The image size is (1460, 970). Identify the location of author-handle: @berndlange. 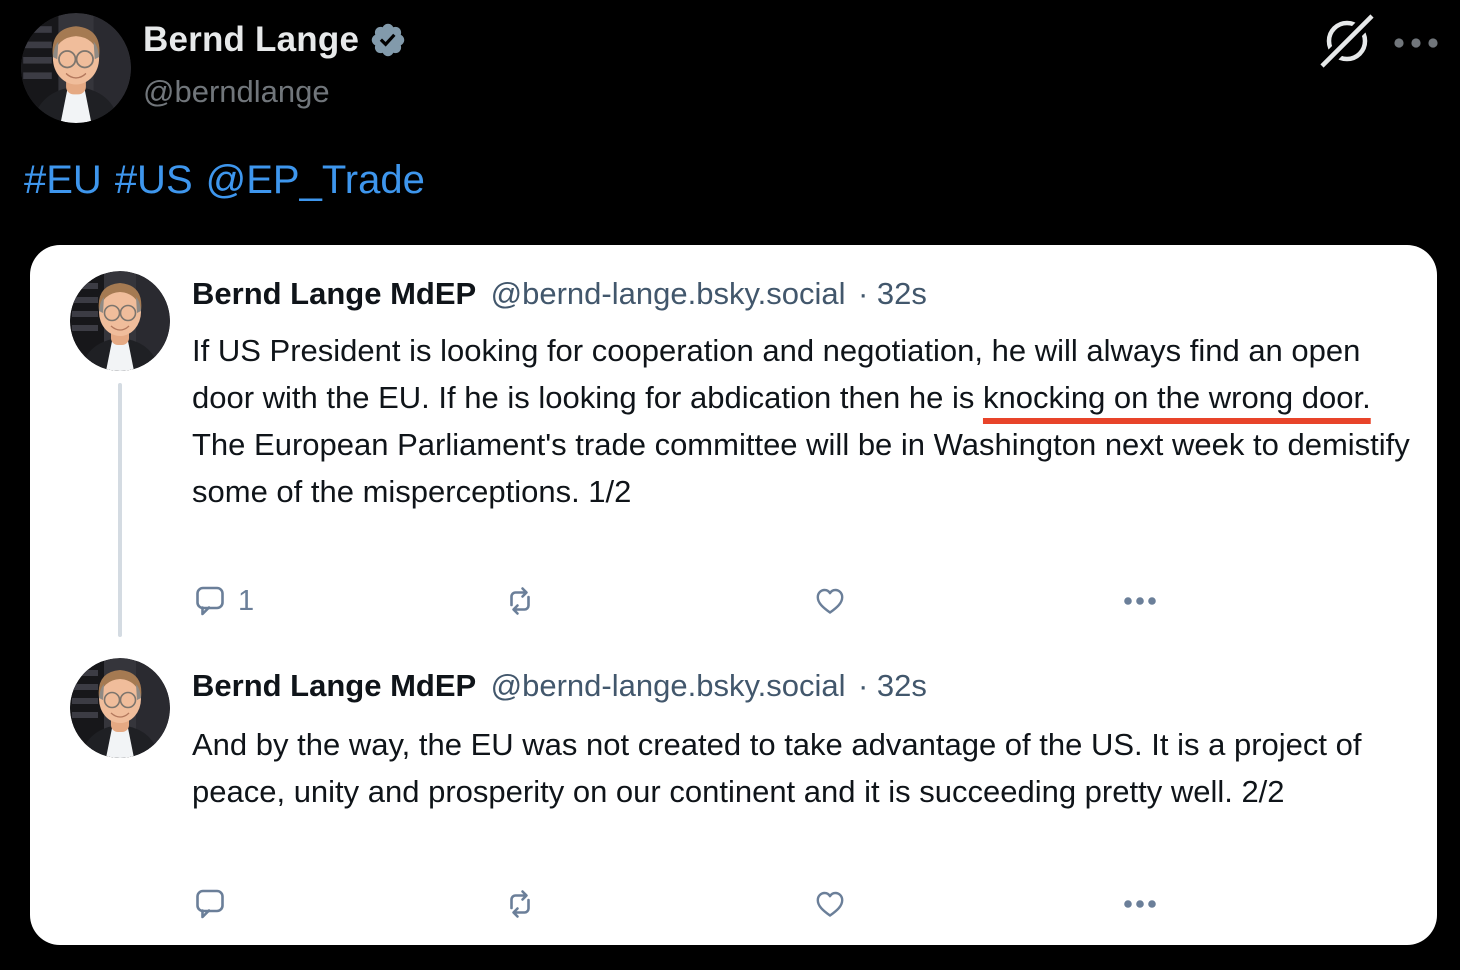
(236, 91).